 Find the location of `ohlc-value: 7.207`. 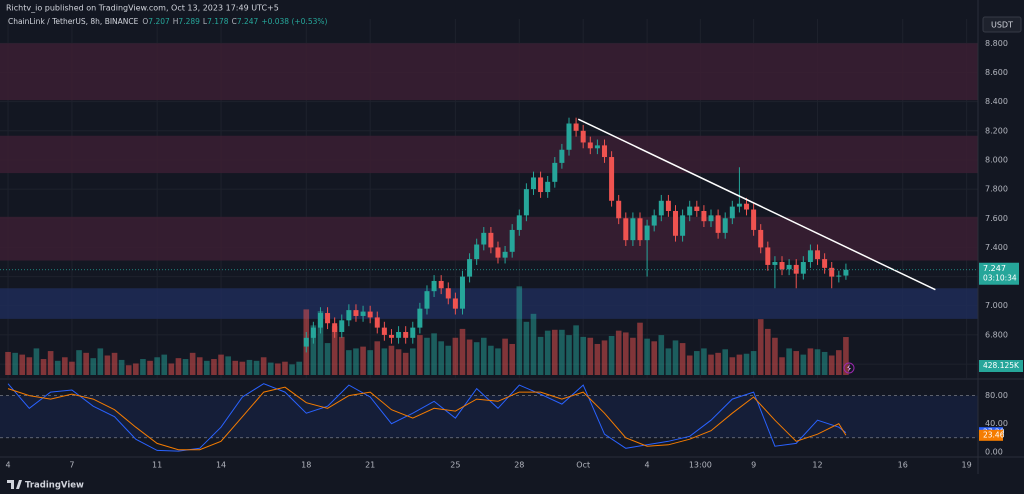

ohlc-value: 7.207 is located at coordinates (159, 21).